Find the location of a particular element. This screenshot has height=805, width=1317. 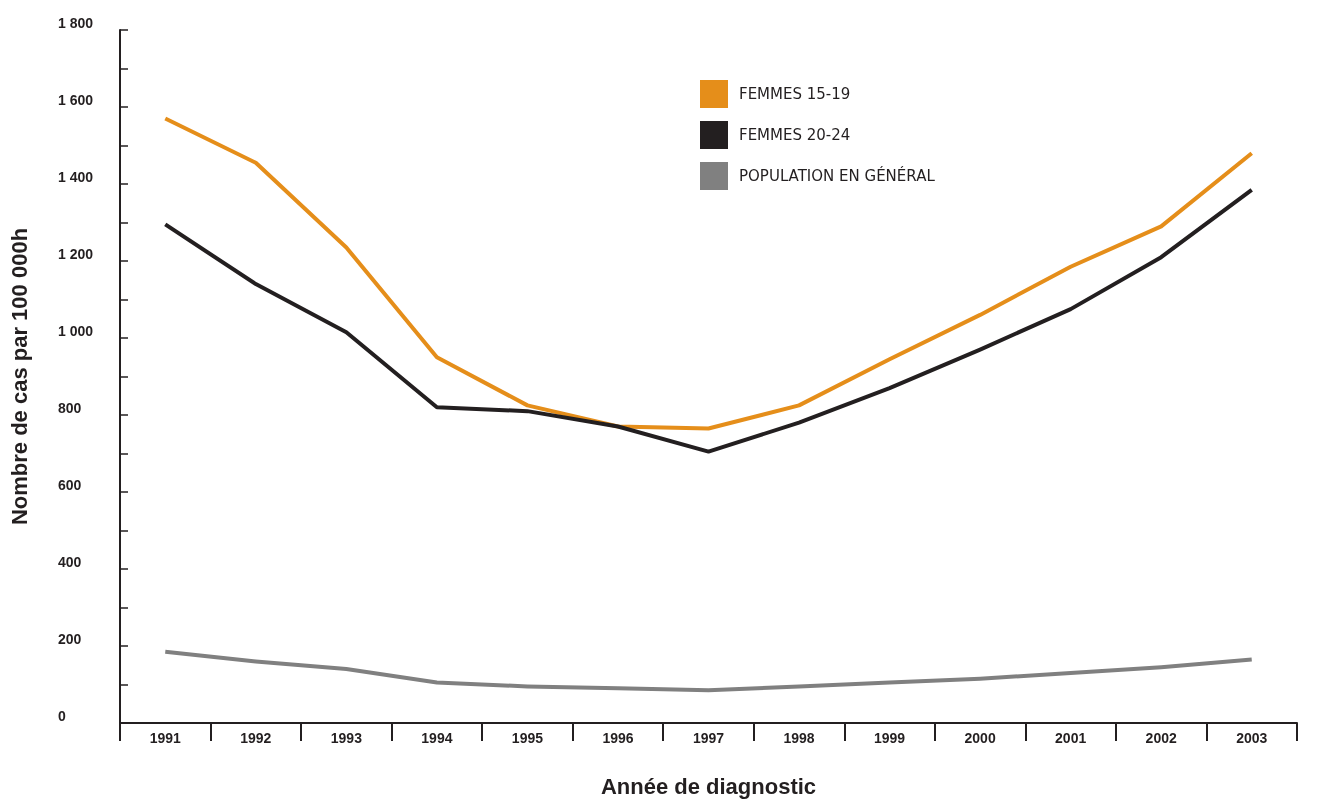

y-tick-label: 0 is located at coordinates (62, 716).